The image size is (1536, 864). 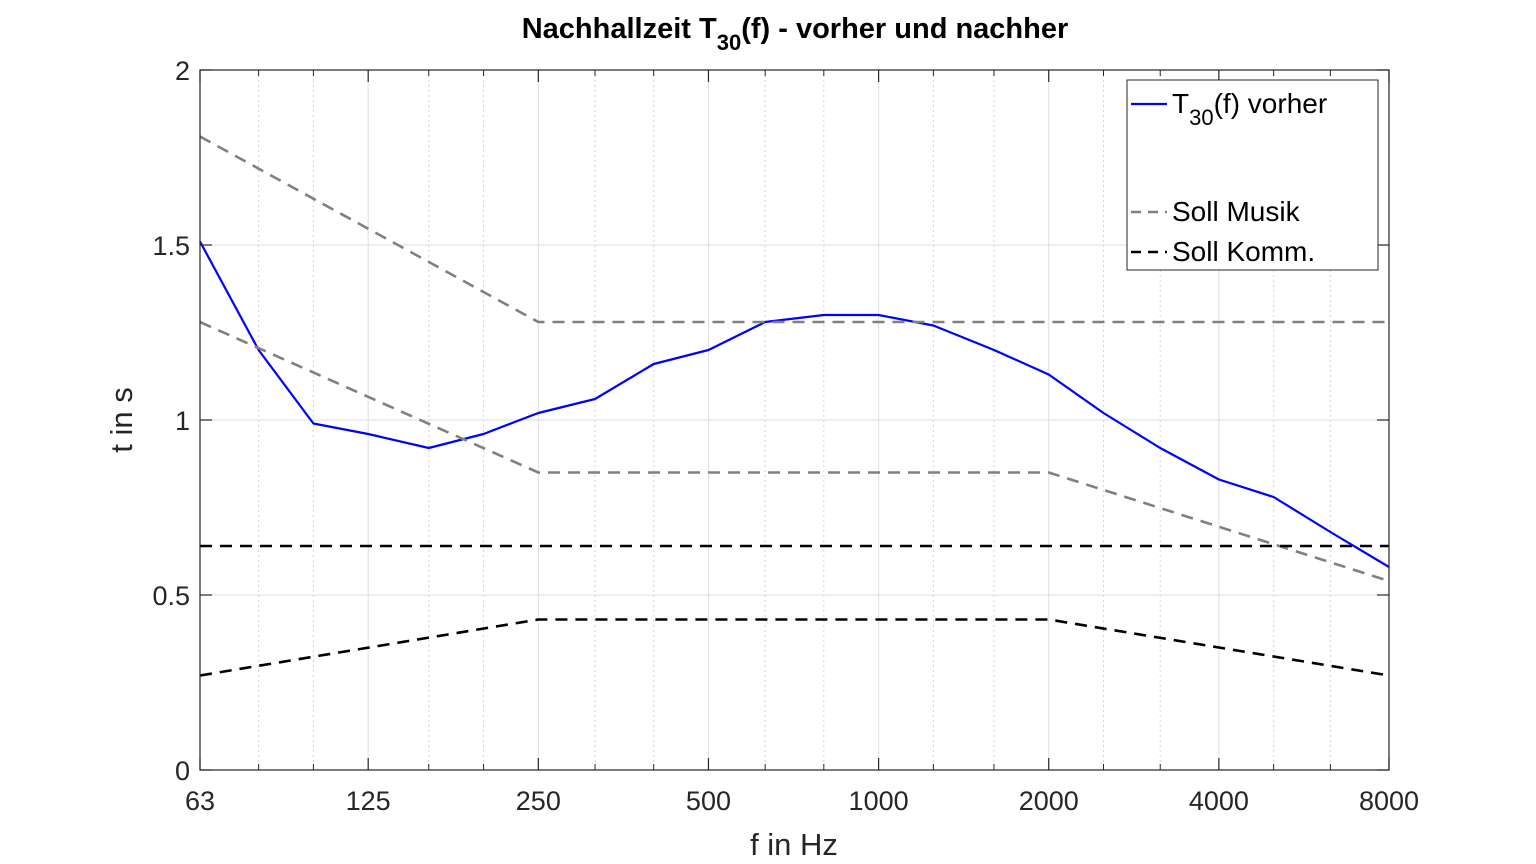 I want to click on legend: T30(f) vorher Soll Musik Soll Komm., so click(x=1252, y=175).